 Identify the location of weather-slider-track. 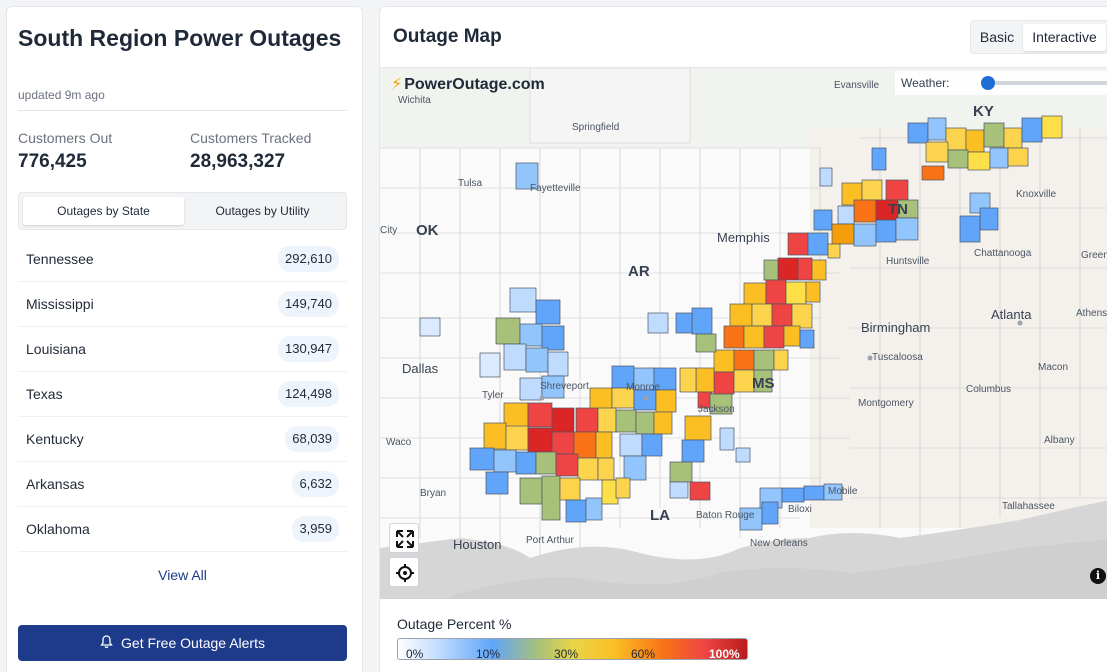
(1044, 83).